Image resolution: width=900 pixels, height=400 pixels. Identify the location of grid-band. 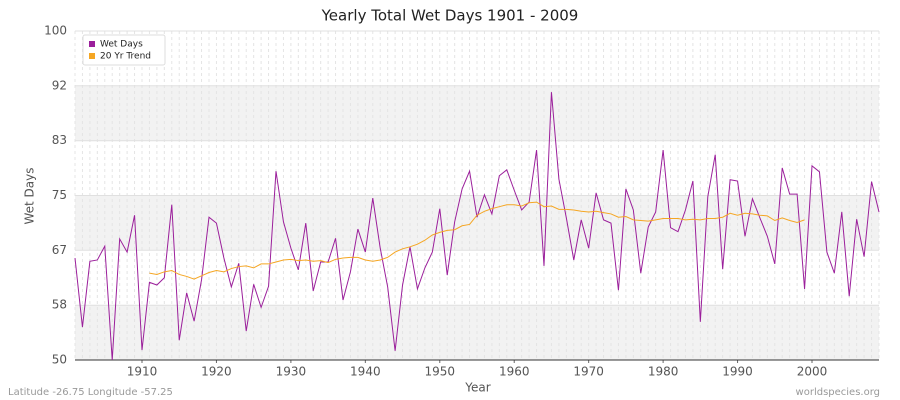
(477, 113).